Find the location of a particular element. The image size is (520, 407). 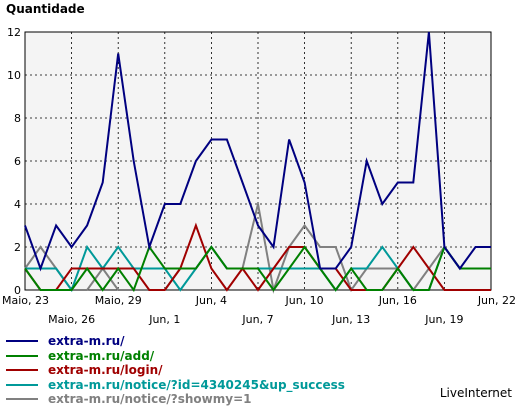

y-tick-label: 2 is located at coordinates (17, 247).